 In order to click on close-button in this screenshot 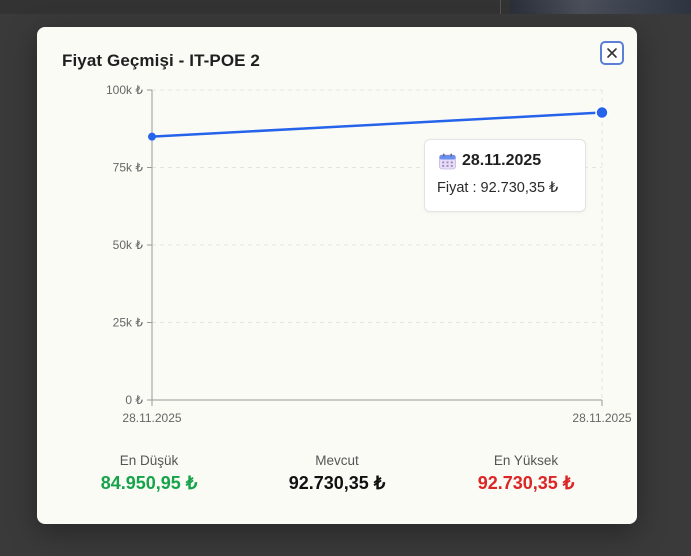, I will do `click(612, 53)`.